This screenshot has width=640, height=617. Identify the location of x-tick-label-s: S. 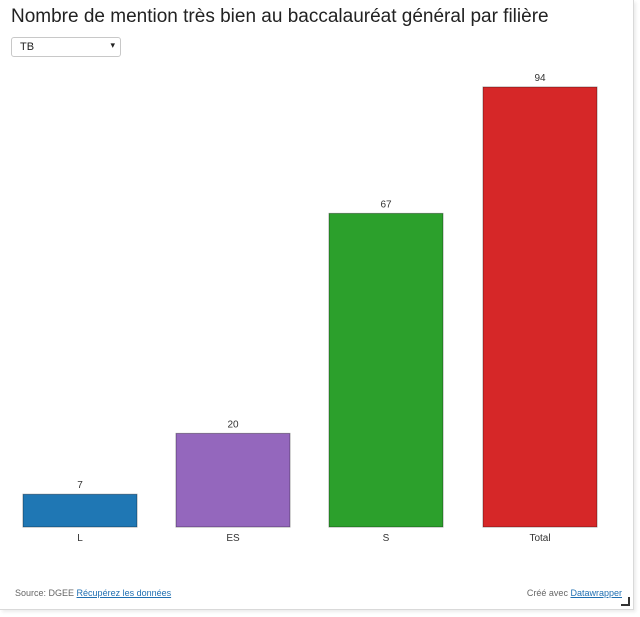
(386, 538).